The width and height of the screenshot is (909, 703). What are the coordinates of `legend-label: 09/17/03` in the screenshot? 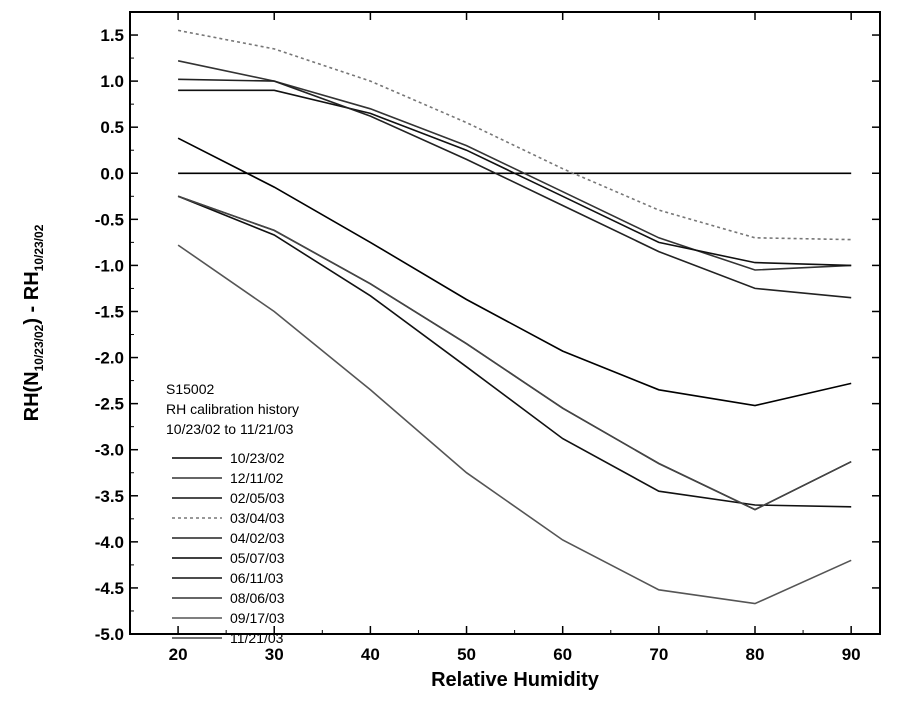 It's located at (257, 618).